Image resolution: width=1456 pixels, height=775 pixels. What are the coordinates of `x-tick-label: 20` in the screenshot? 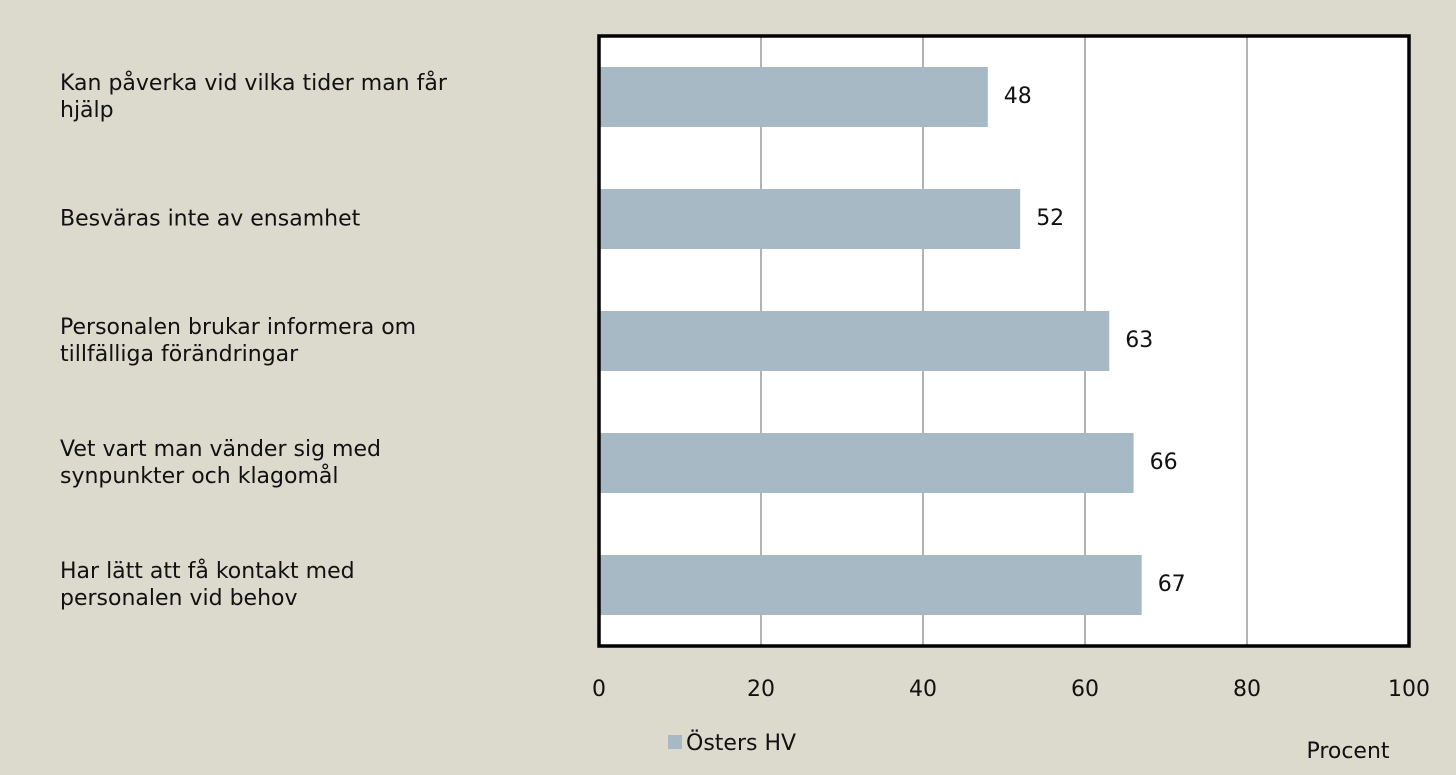 It's located at (761, 689).